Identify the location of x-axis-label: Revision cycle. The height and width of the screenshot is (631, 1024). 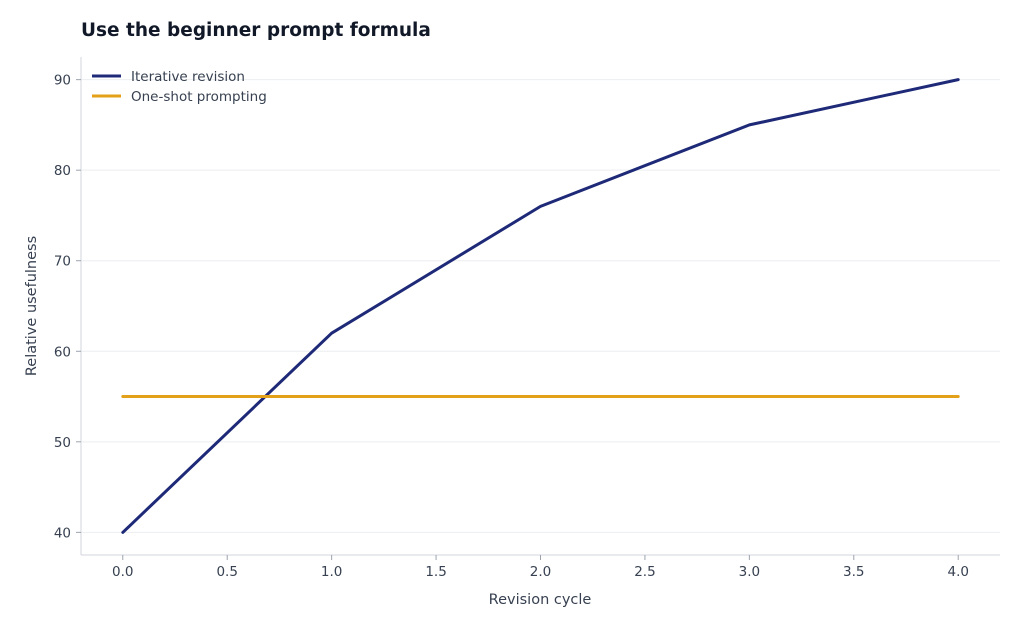
(540, 600).